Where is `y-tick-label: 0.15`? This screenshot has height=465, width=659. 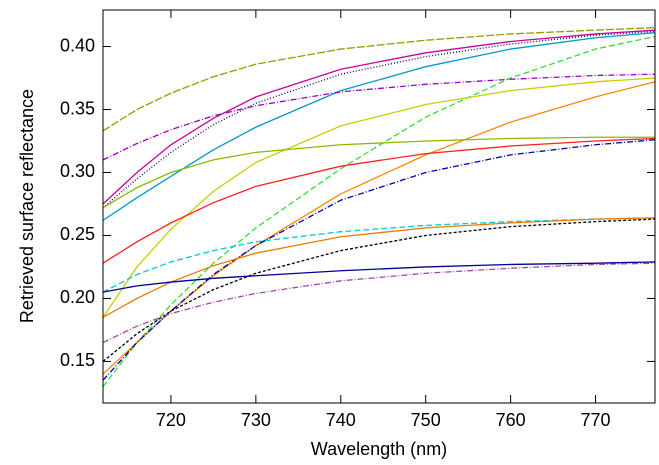
y-tick-label: 0.15 is located at coordinates (77, 360).